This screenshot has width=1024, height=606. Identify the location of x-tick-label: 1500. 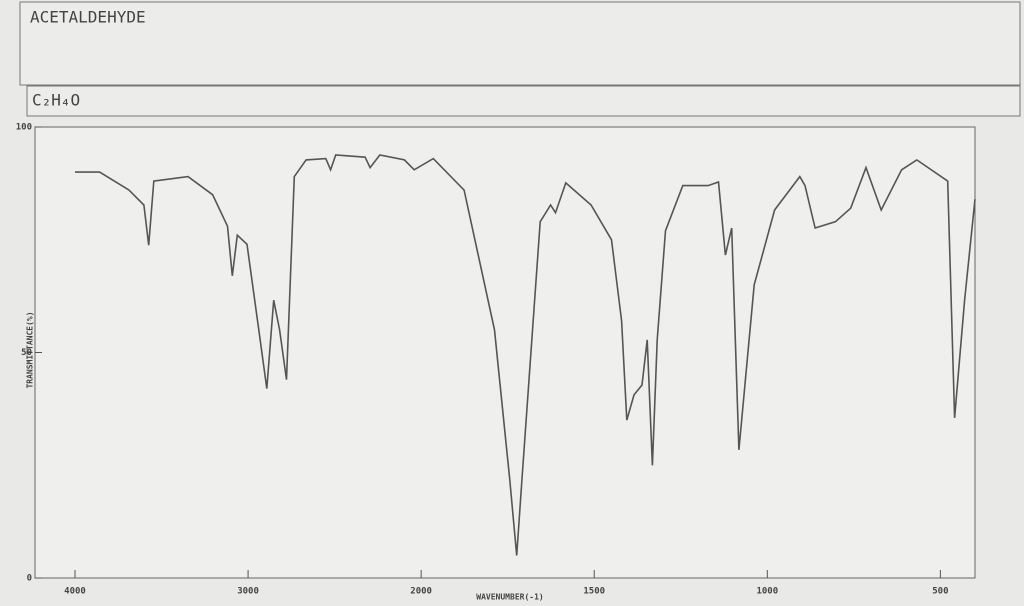
(594, 592).